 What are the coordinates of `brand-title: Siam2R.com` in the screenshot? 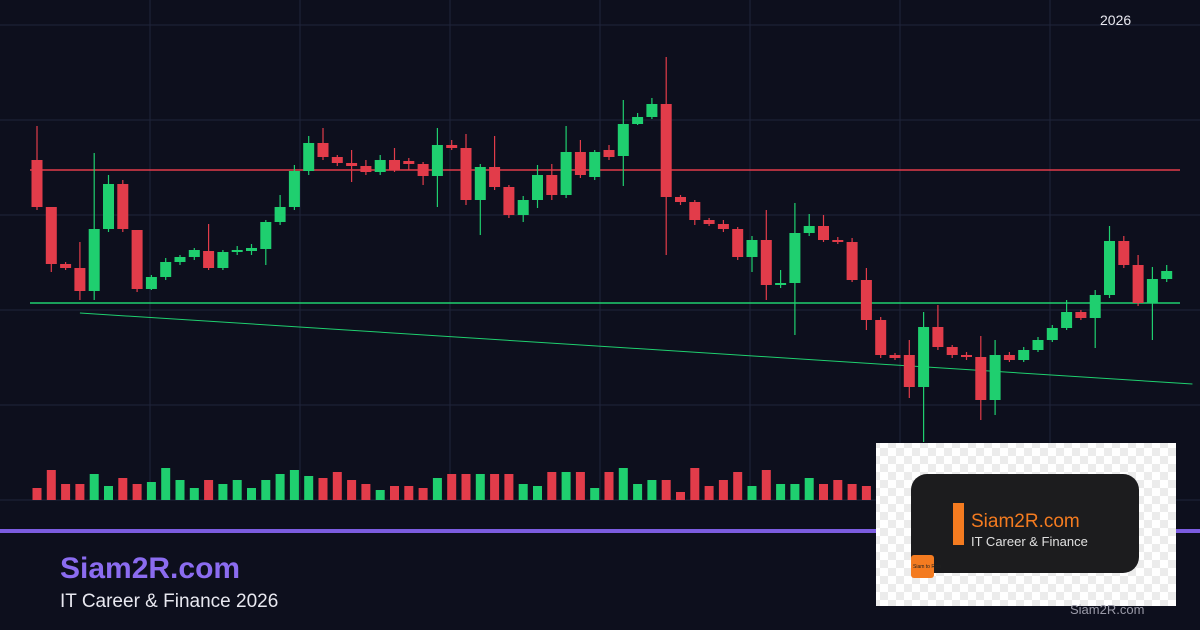 It's located at (150, 568).